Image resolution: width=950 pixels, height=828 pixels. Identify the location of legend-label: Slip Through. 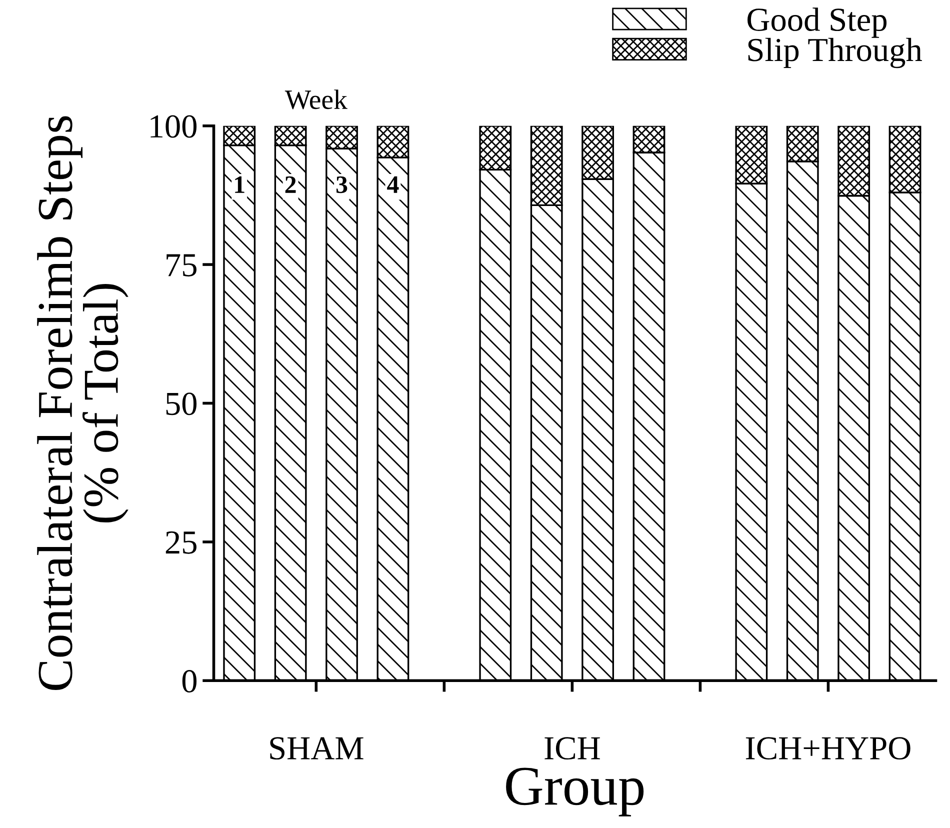
(835, 53).